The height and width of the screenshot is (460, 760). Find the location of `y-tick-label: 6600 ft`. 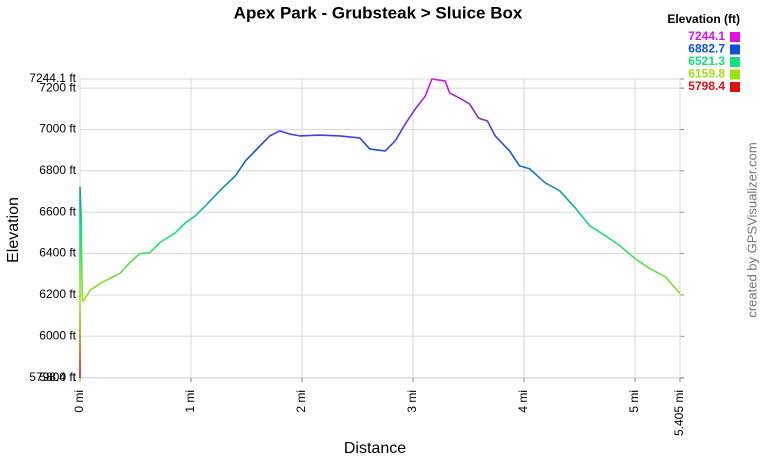

y-tick-label: 6600 ft is located at coordinates (57, 211).